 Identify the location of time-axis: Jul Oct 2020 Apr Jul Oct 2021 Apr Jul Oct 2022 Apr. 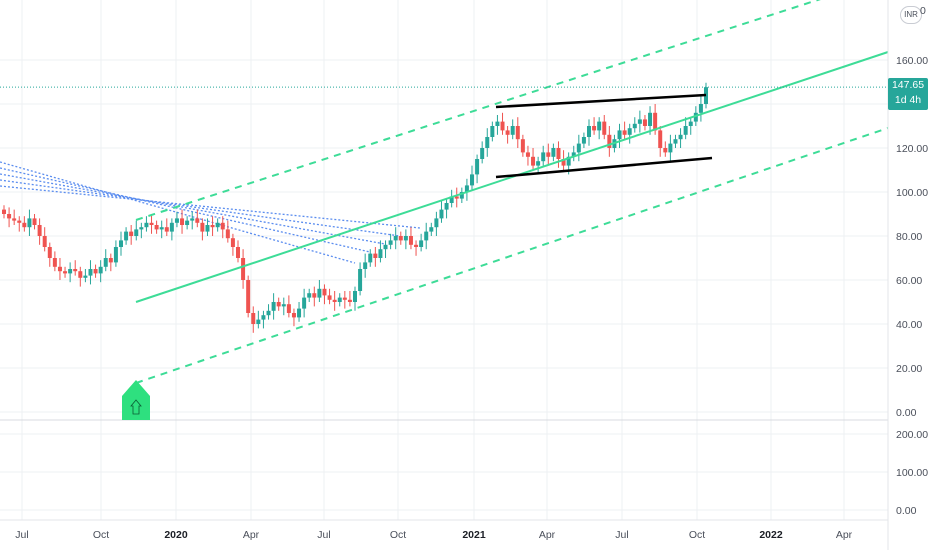
(433, 535).